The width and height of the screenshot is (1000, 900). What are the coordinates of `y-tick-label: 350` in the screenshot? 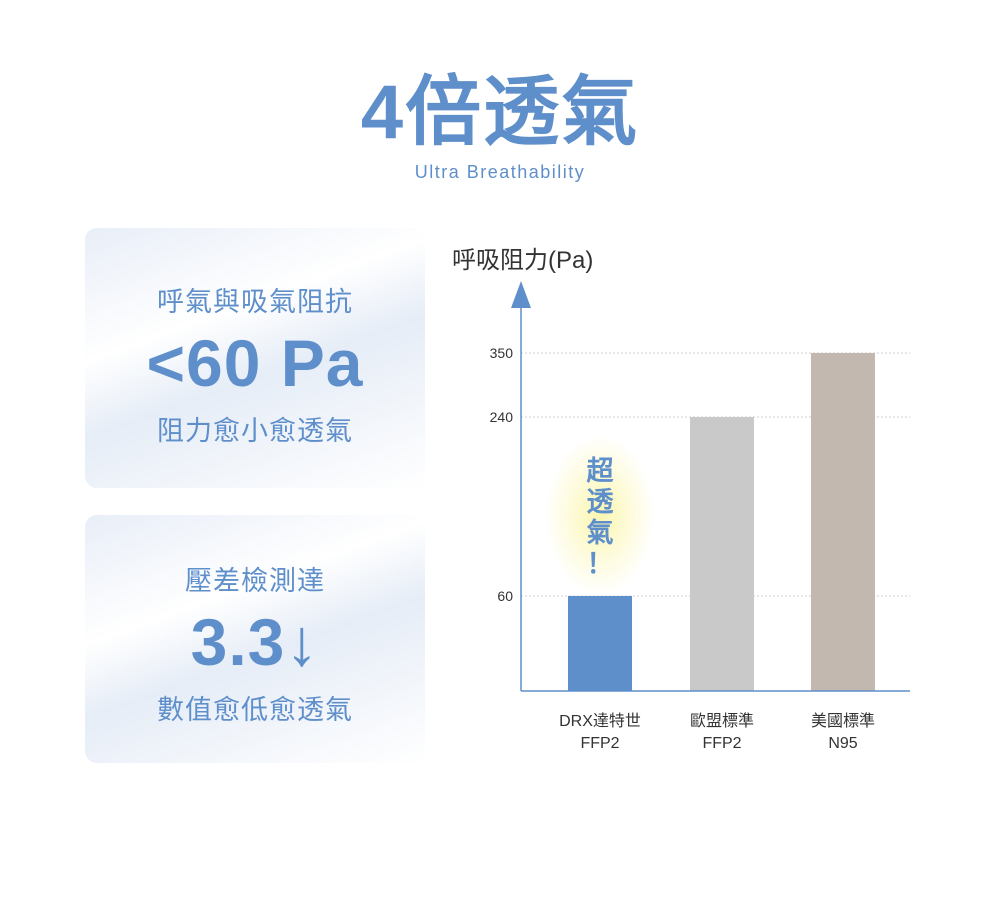 It's located at (502, 353).